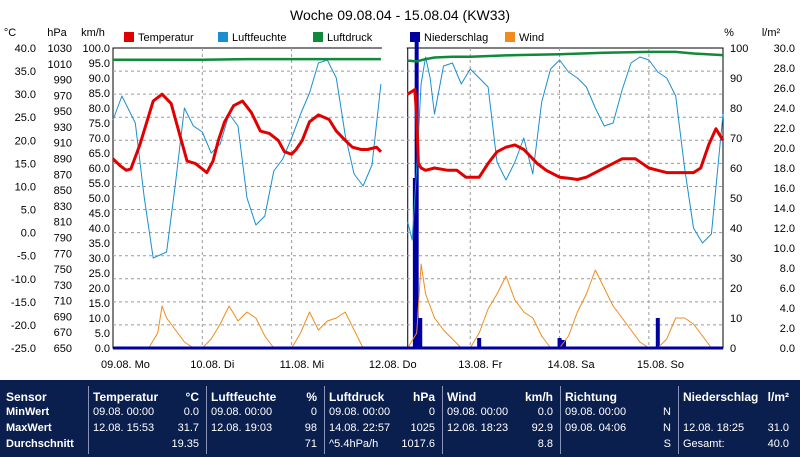 Image resolution: width=800 pixels, height=457 pixels. What do you see at coordinates (318, 37) in the screenshot?
I see `legend-swatch-luftdruck` at bounding box center [318, 37].